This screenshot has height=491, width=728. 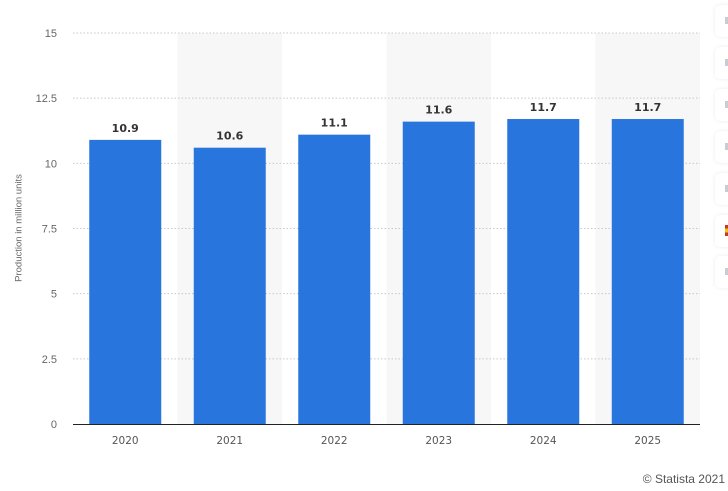 What do you see at coordinates (683, 479) in the screenshot?
I see `copyright: © Statista 2021` at bounding box center [683, 479].